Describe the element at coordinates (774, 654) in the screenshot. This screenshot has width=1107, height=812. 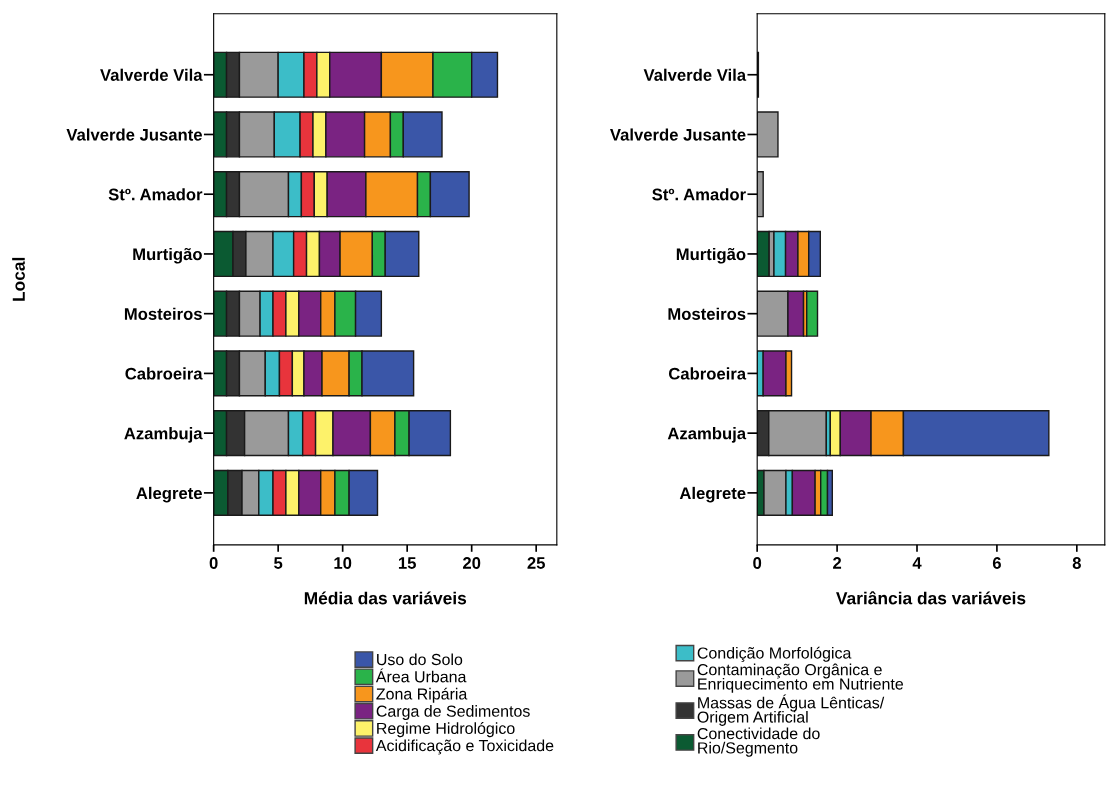
I see `legend-label: Condição Morfológica` at that location.